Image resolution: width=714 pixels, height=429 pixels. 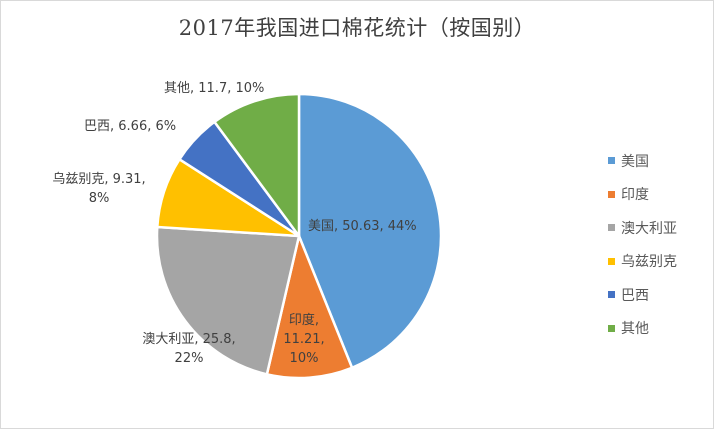 What do you see at coordinates (357, 28) in the screenshot?
I see `chart-title: 2017年我国进口棉花统计（按国别）` at bounding box center [357, 28].